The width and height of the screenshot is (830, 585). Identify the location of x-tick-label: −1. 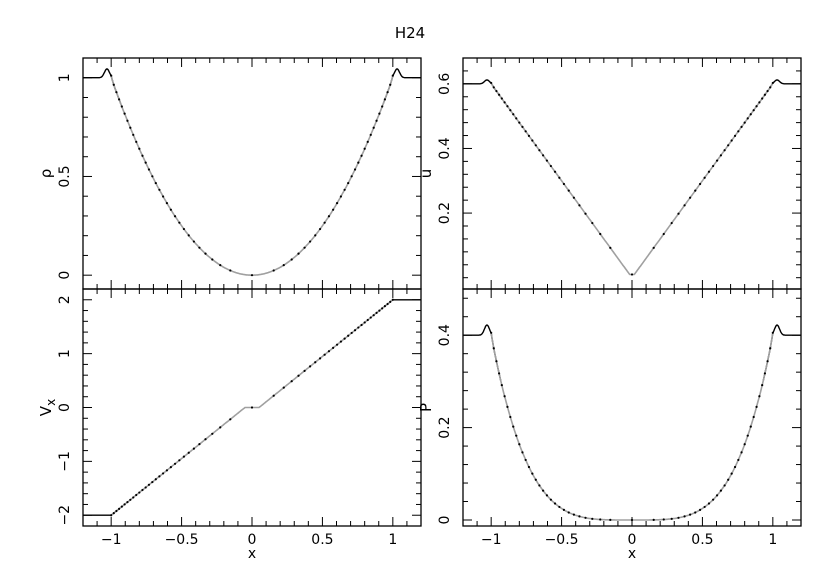
(111, 540).